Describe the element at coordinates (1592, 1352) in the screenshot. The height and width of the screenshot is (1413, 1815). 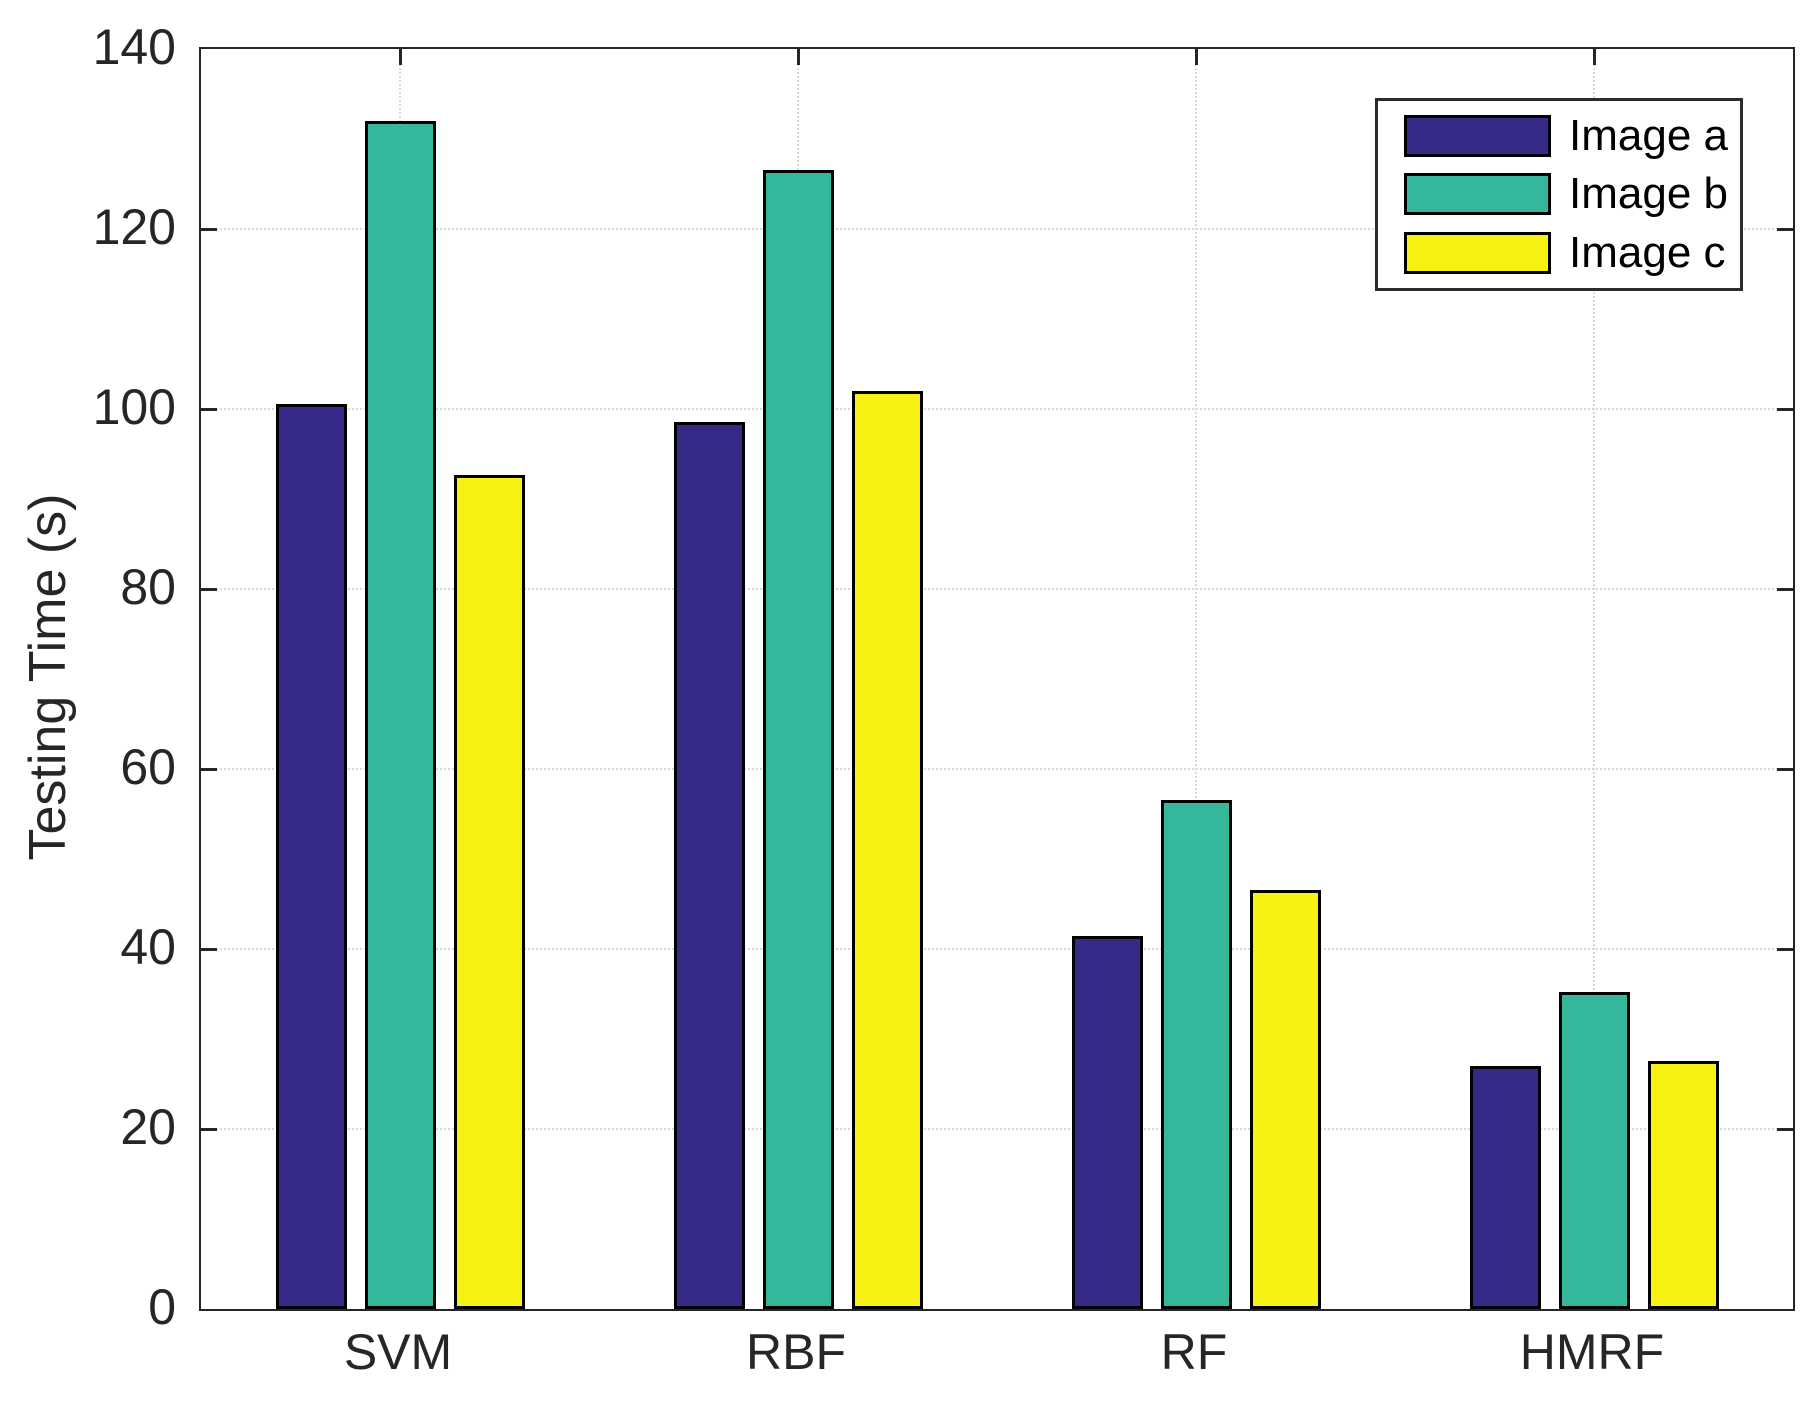
I see `x-tick-label-hmrf: HMRF` at that location.